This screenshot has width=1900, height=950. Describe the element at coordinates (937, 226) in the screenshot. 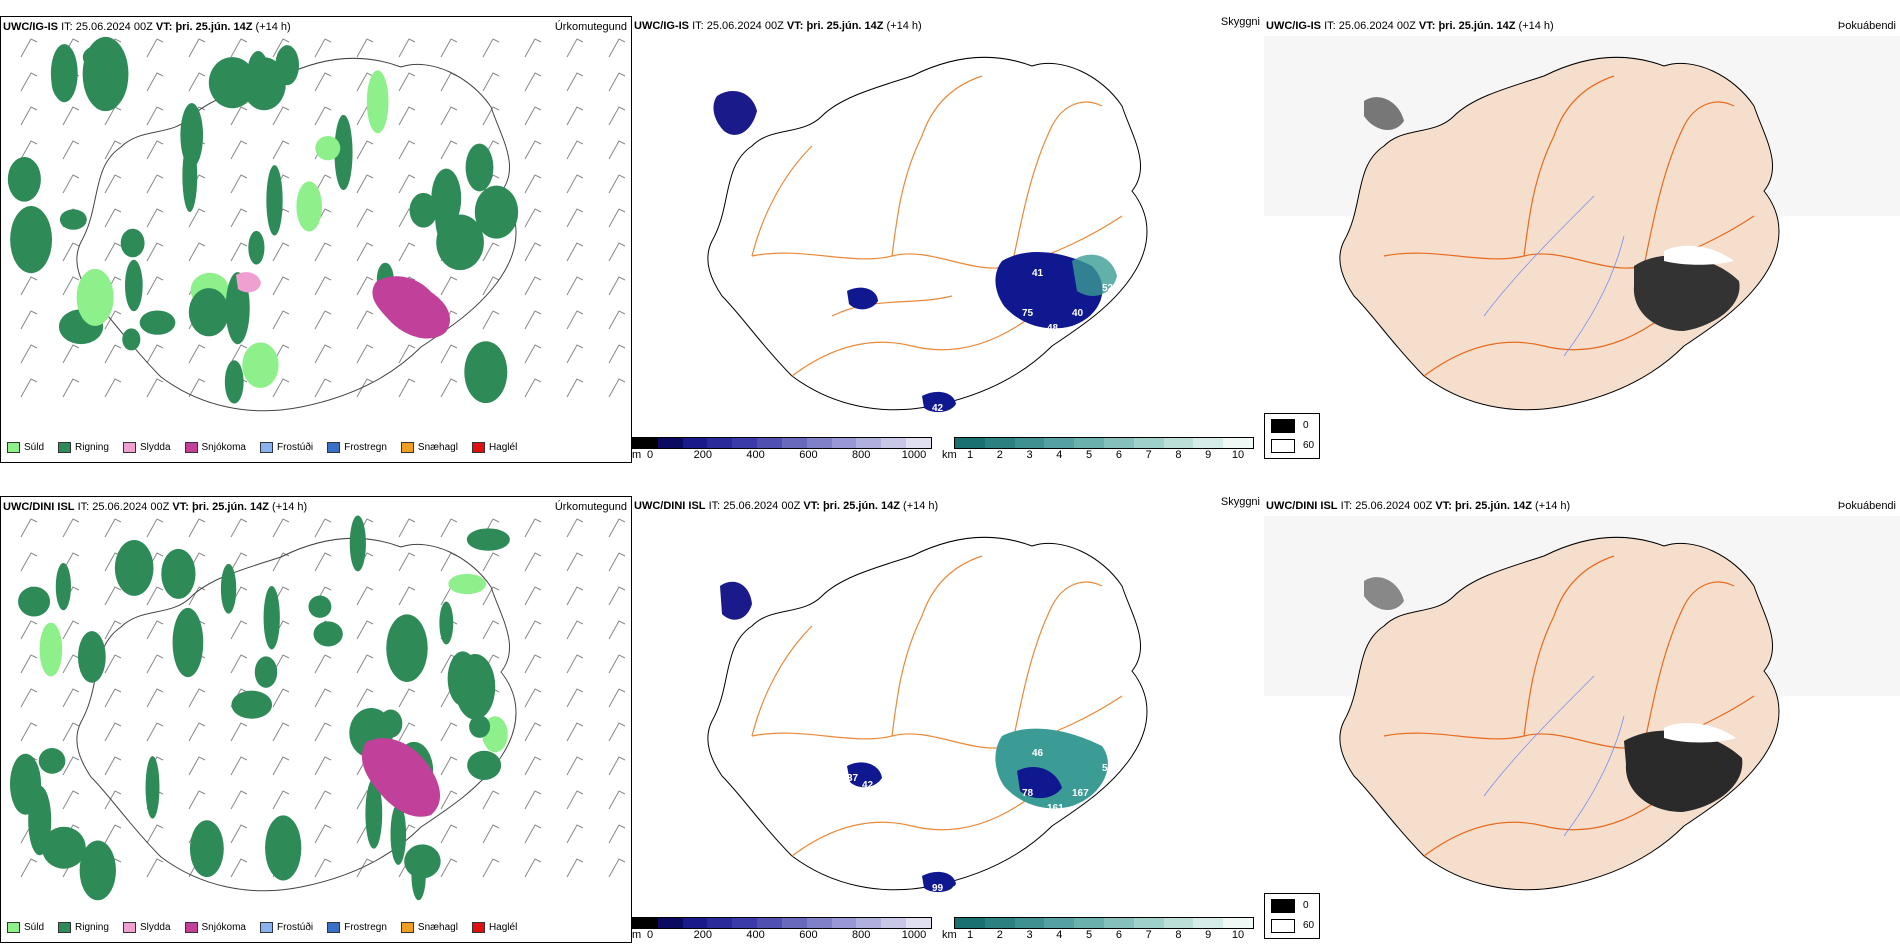

I see `road-network` at that location.